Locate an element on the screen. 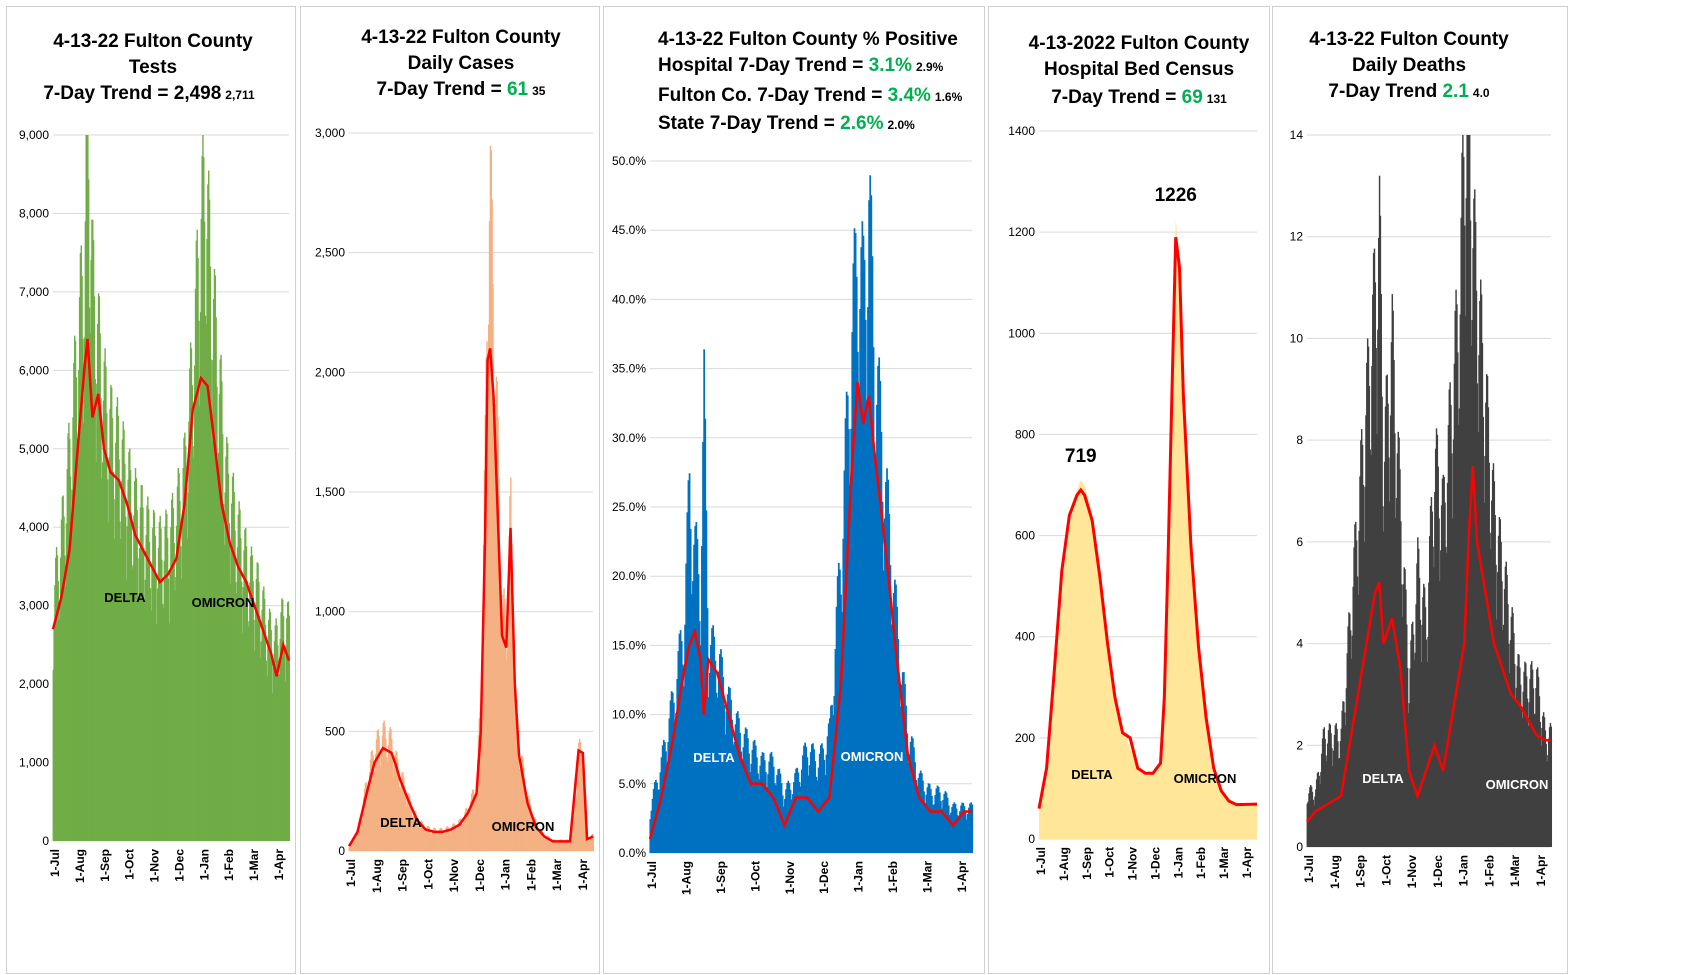  census-x-tick-label: 1-Jul is located at coordinates (1041, 861).